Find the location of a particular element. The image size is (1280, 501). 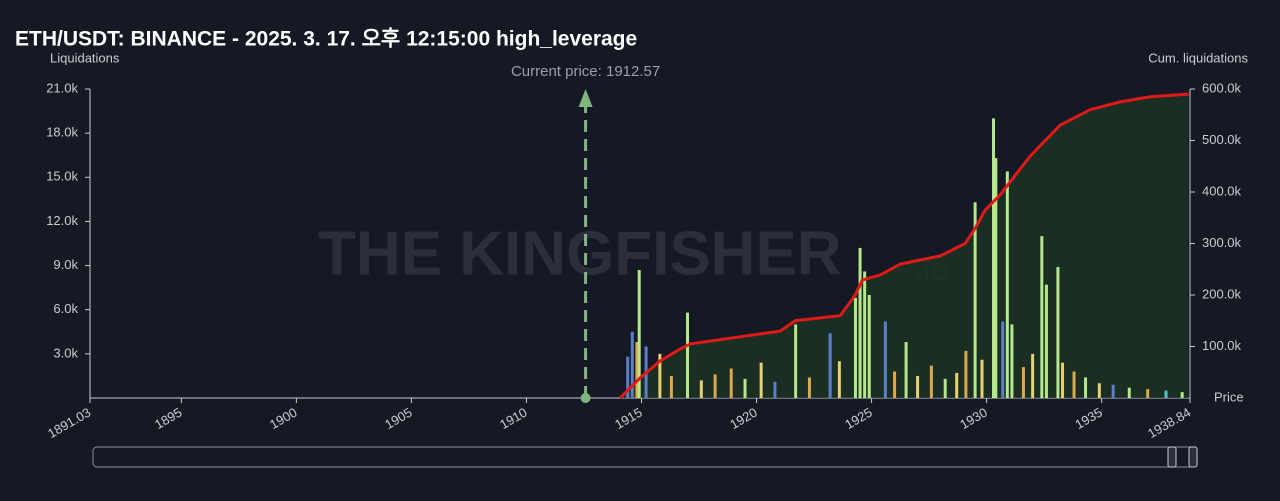

y-tick-label: 18.0k is located at coordinates (62, 132).